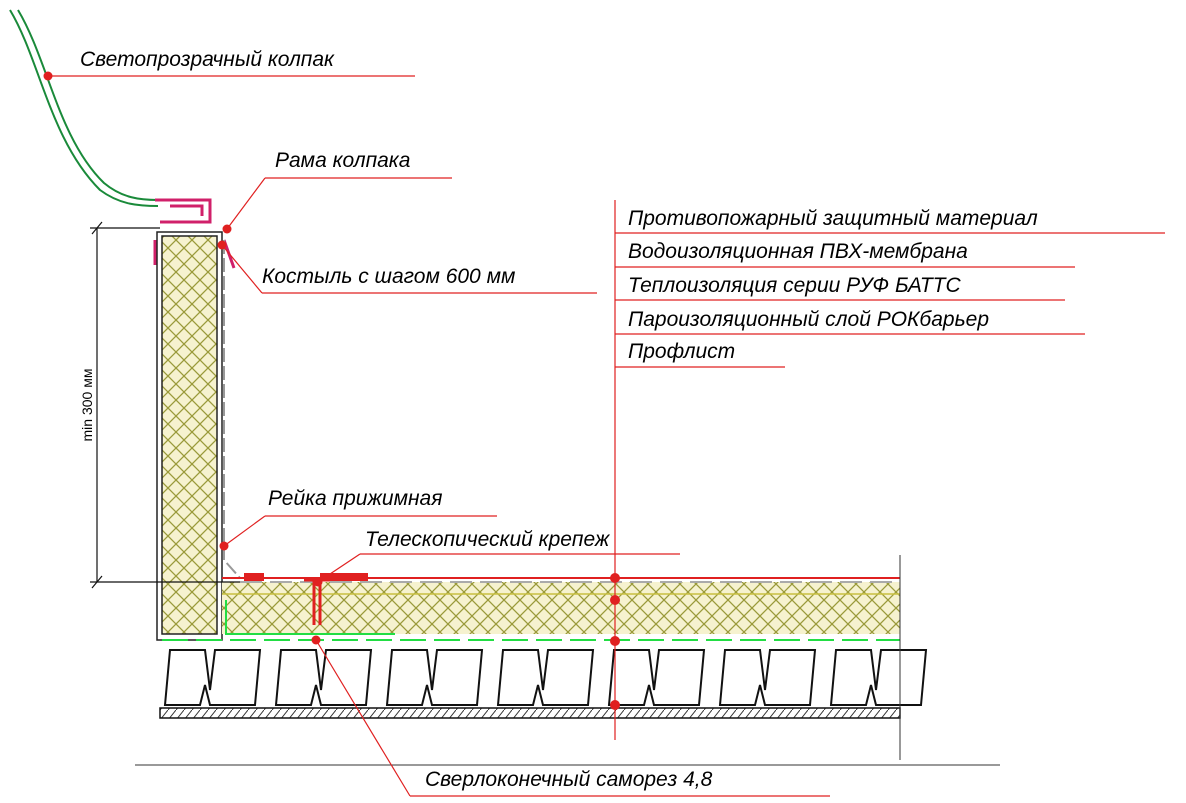  I want to click on callout-label: Костыль с шагом 600 мм, so click(388, 276).